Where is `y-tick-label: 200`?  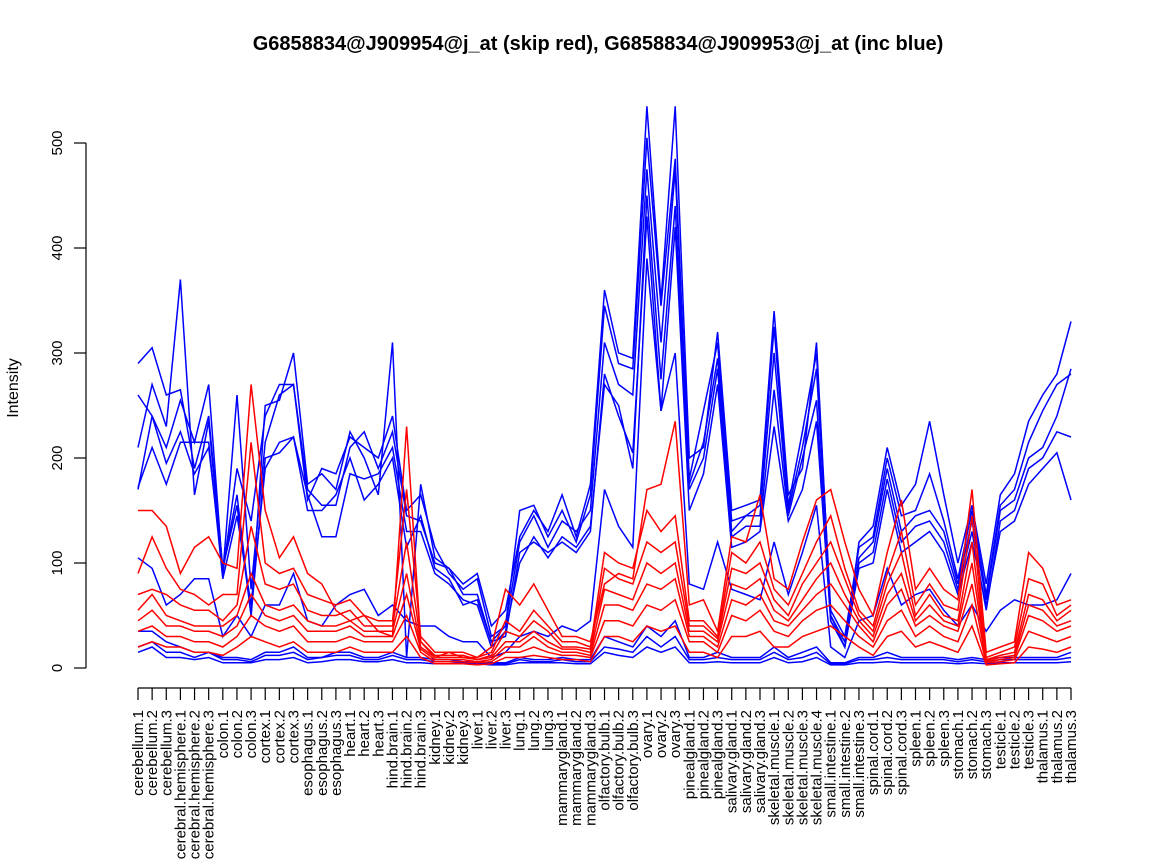
y-tick-label: 200 is located at coordinates (57, 457).